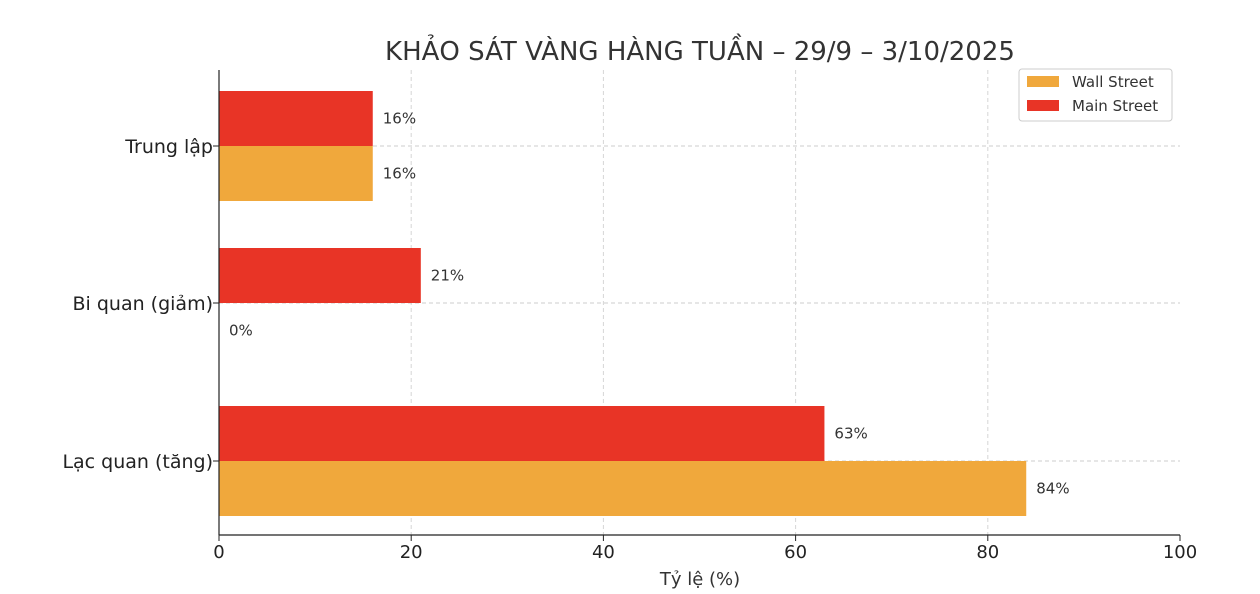  What do you see at coordinates (399, 174) in the screenshot?
I see `data-label-wall-street: 16%` at bounding box center [399, 174].